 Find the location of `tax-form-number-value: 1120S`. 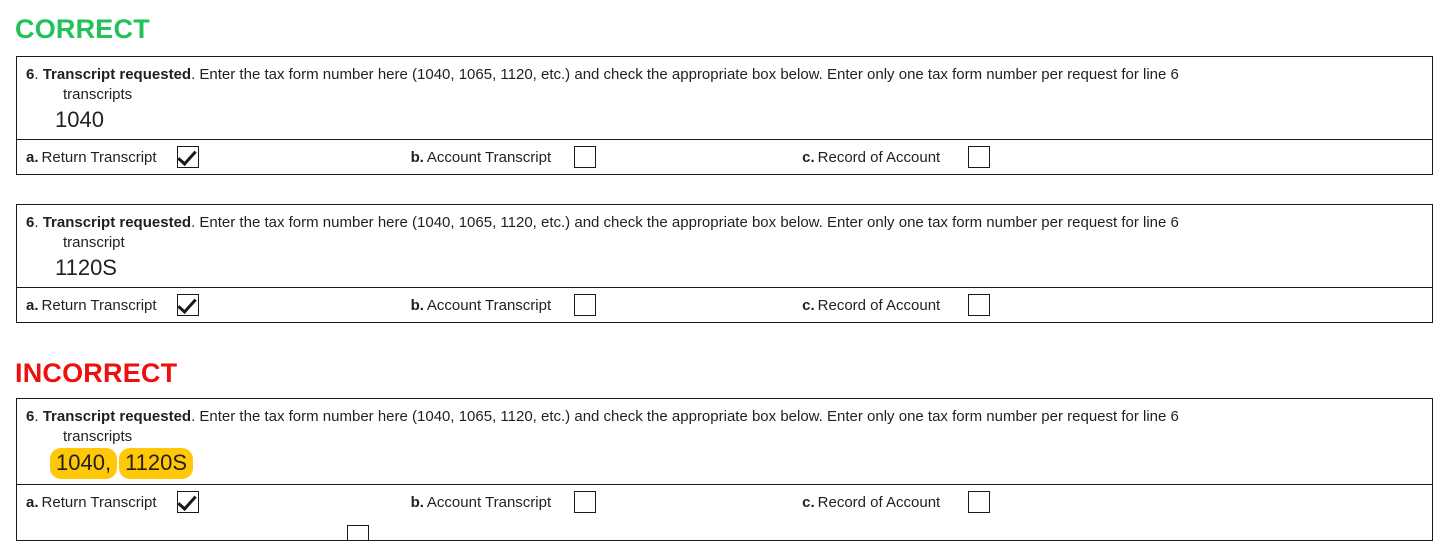

tax-form-number-value: 1120S is located at coordinates (86, 267).